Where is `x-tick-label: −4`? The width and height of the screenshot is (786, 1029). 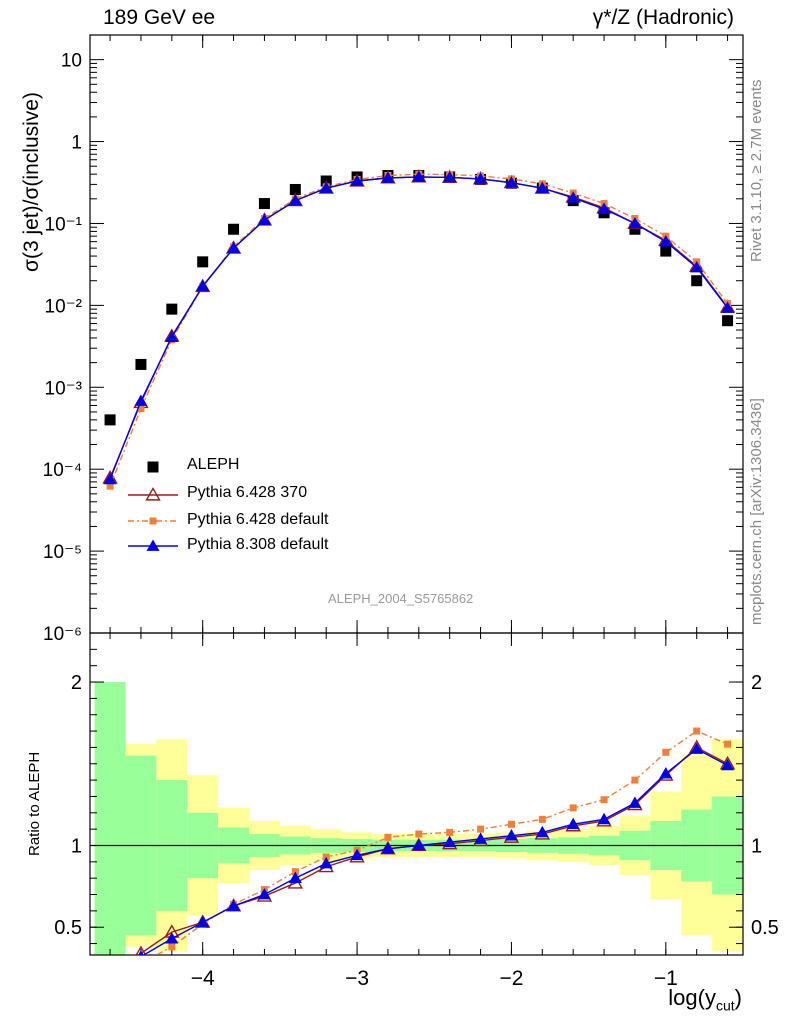 x-tick-label: −4 is located at coordinates (203, 978).